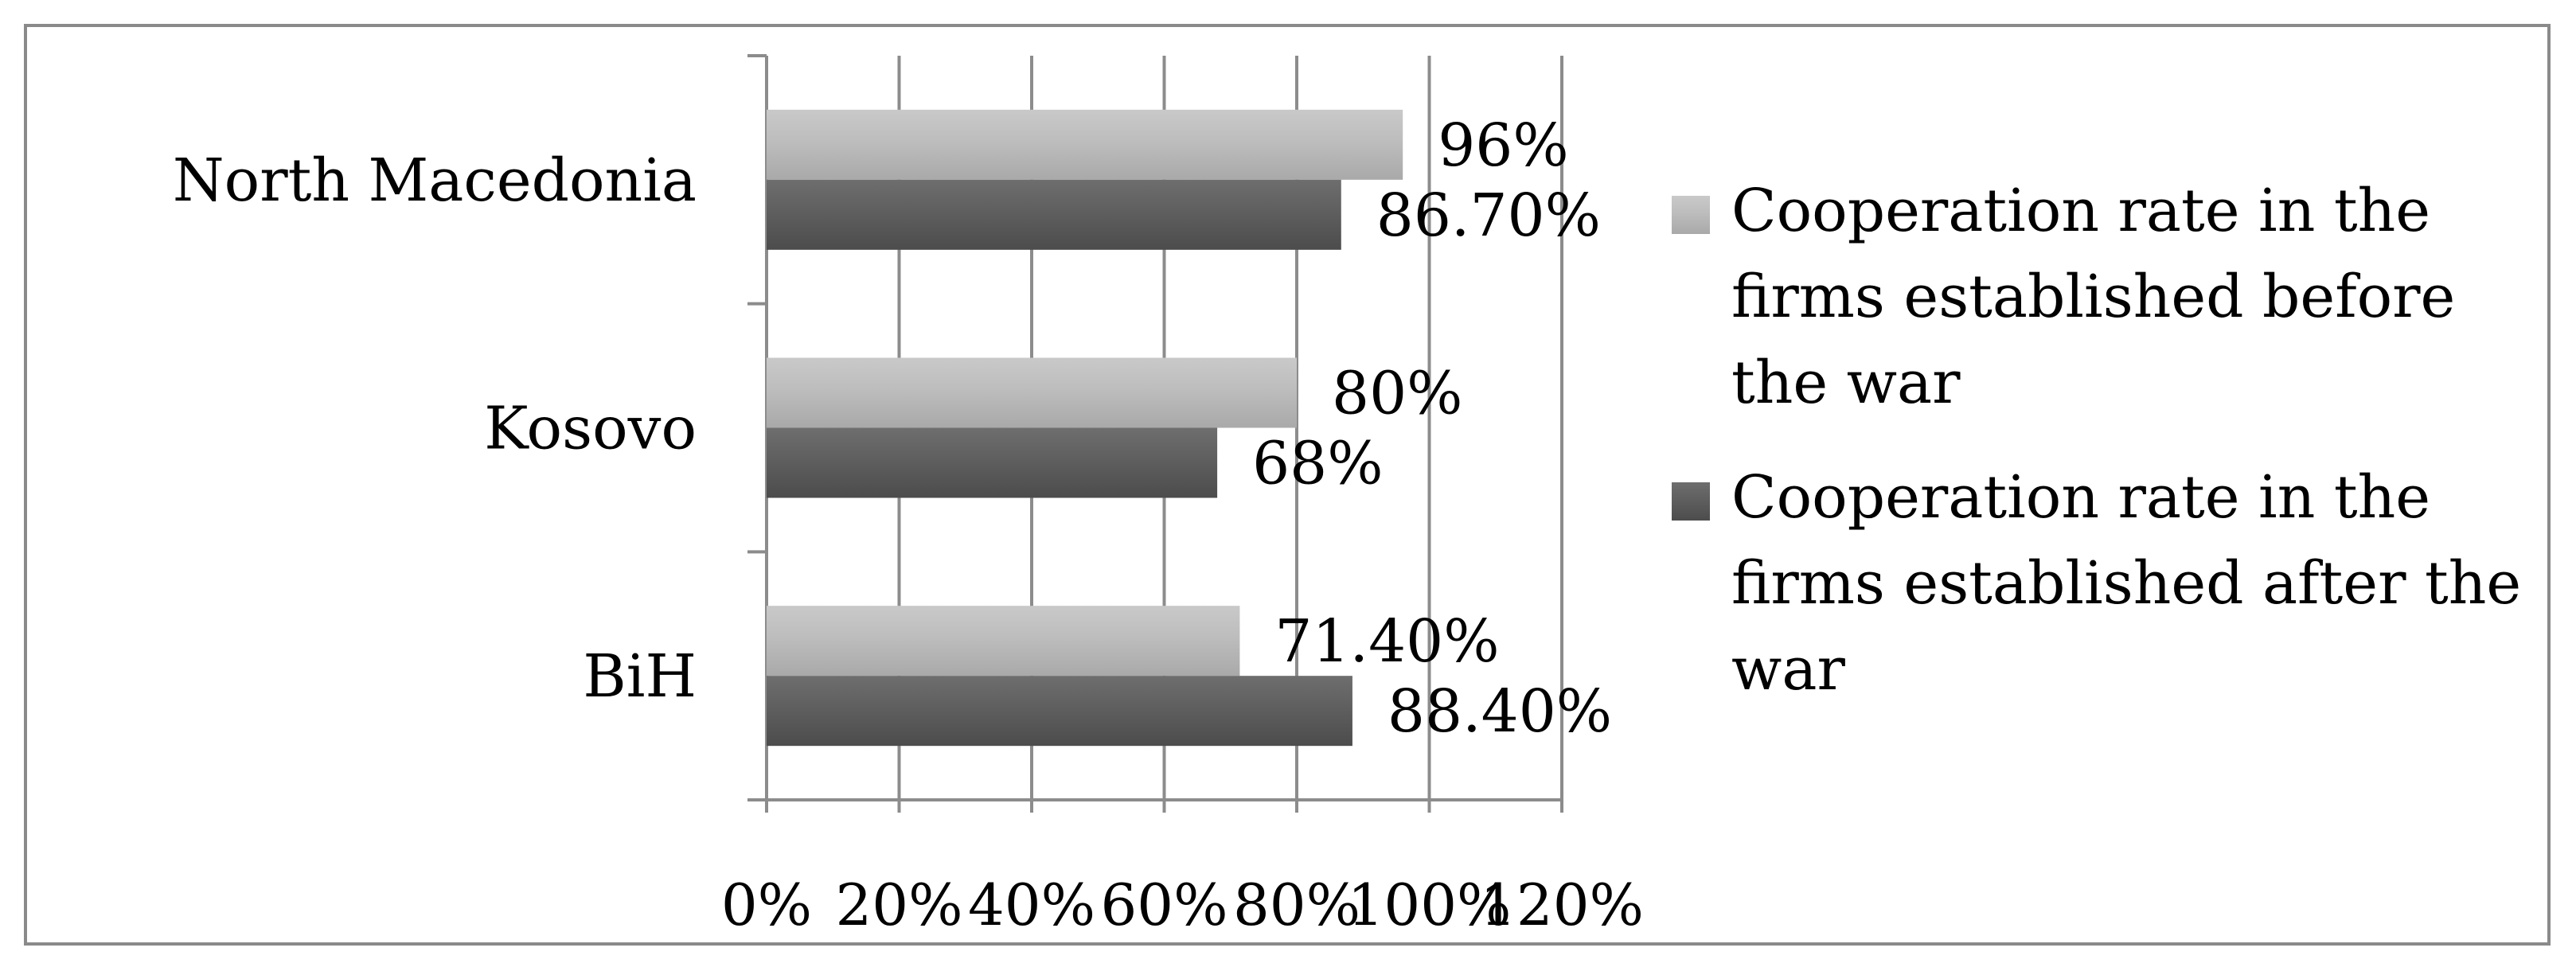 This screenshot has height=971, width=2576. Describe the element at coordinates (1386, 641) in the screenshot. I see `data-label: 71.40%` at that location.